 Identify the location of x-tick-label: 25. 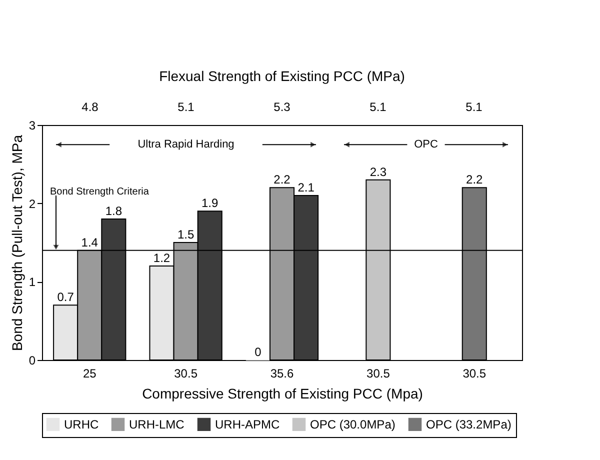
(89, 373).